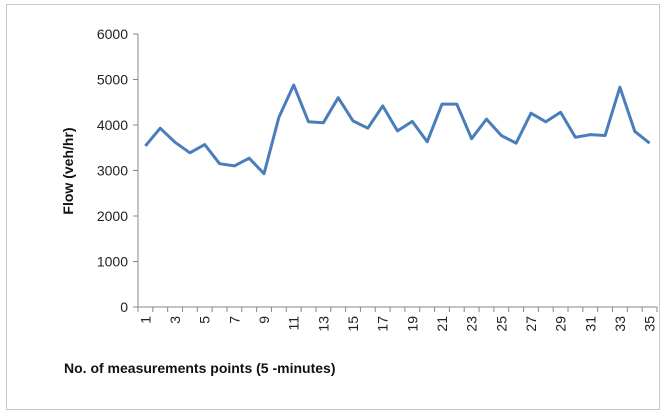 This screenshot has height=412, width=666. I want to click on y-tick-label: 4000, so click(112, 125).